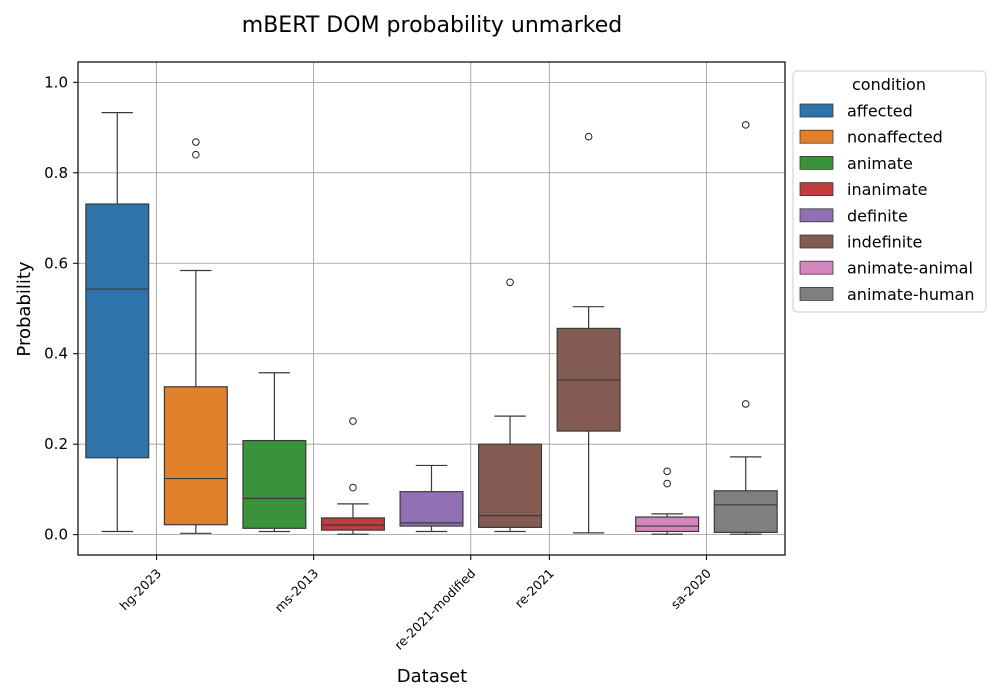 Image resolution: width=1000 pixels, height=700 pixels. I want to click on legend-label-affected: affected, so click(880, 111).